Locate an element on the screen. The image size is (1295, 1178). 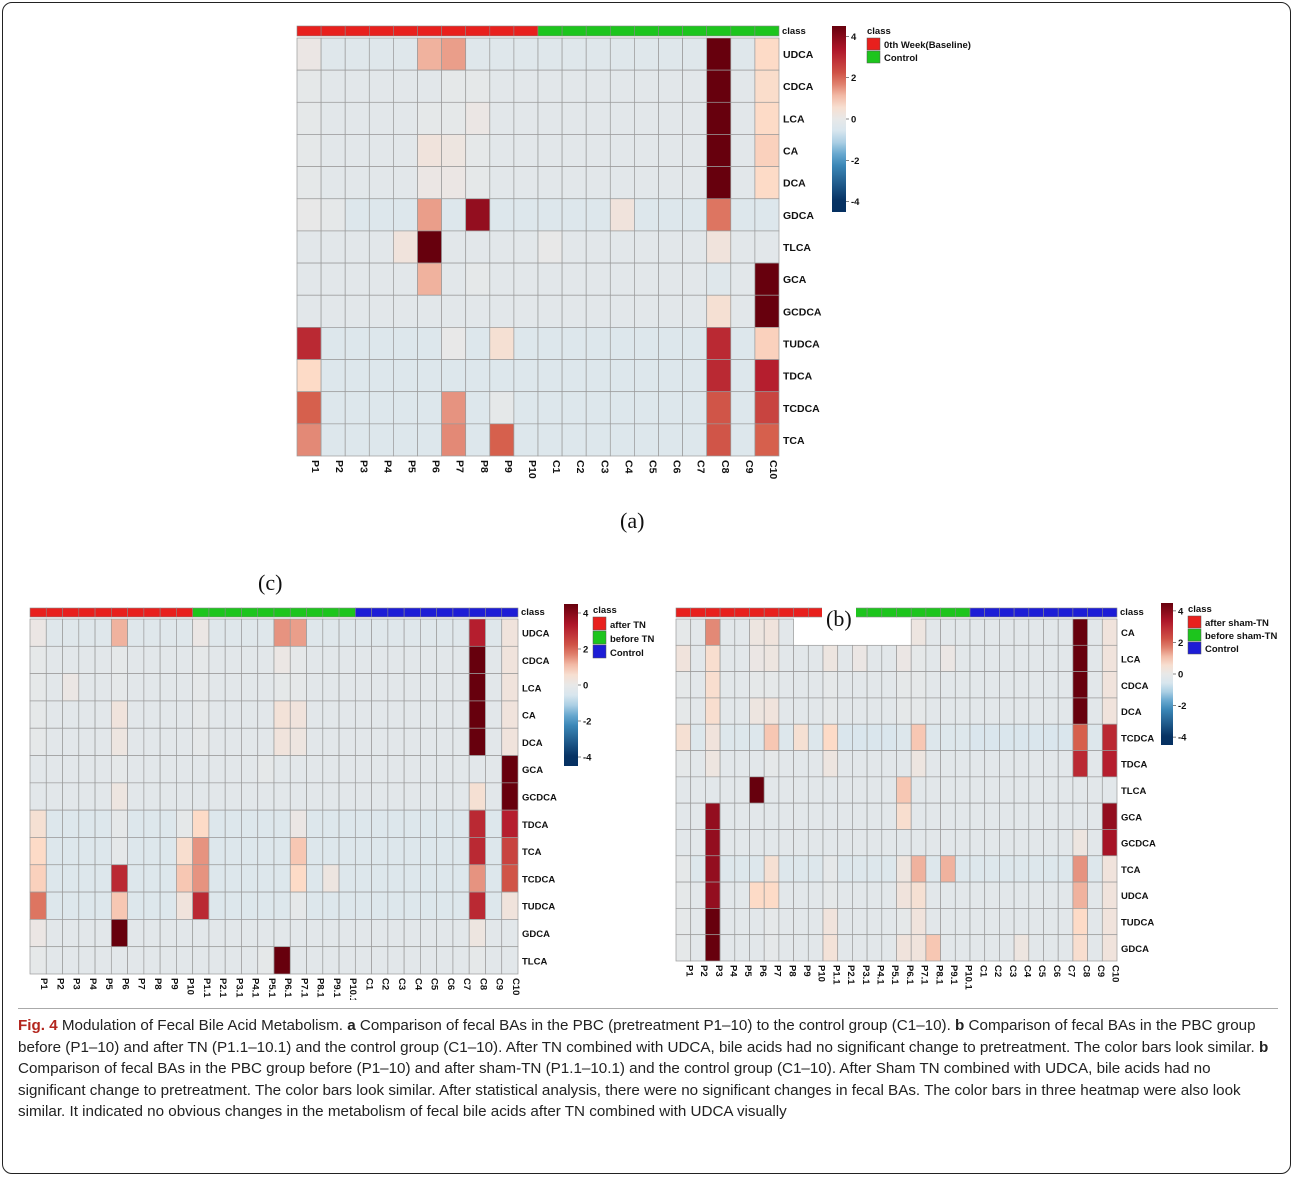
row-label: DCA is located at coordinates (532, 743).